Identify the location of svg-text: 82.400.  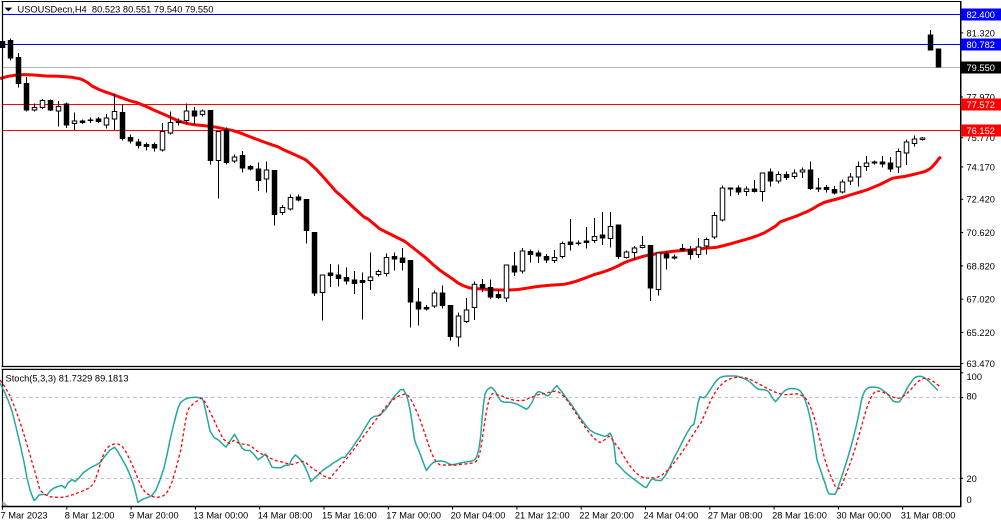
(981, 15).